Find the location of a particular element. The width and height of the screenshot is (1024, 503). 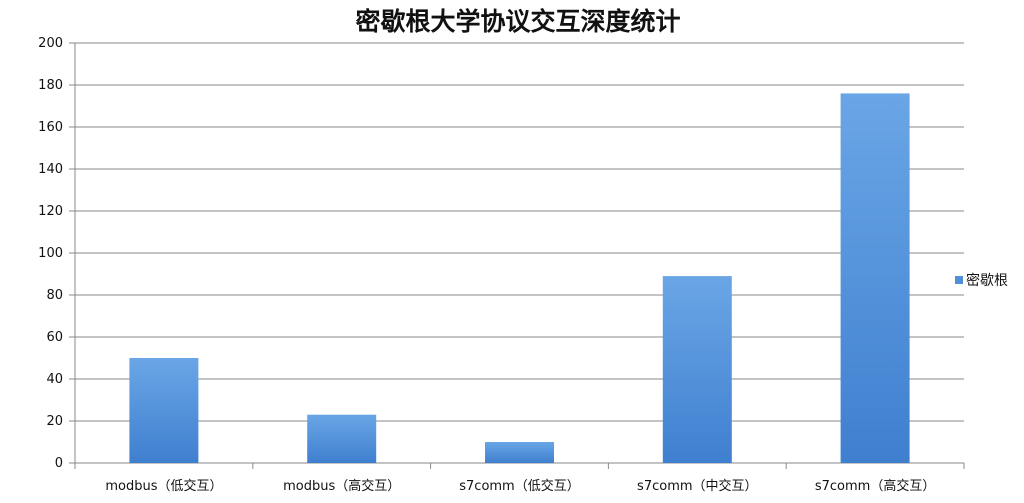

x-category-label: s7comm（低交互） is located at coordinates (519, 486).